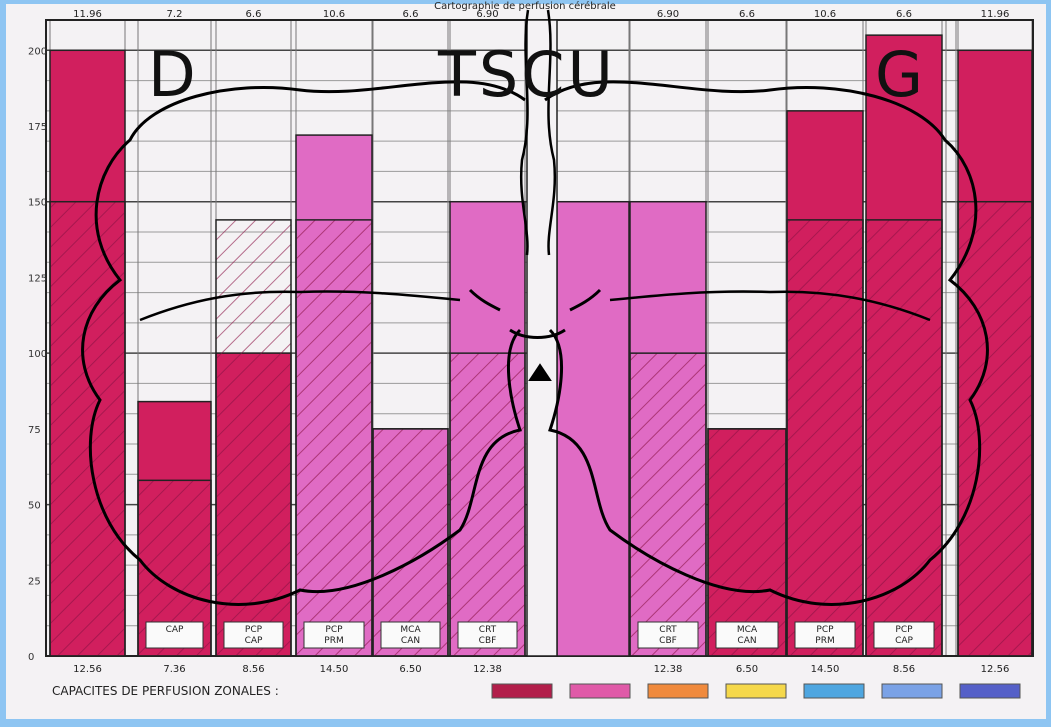  Describe the element at coordinates (34, 506) in the screenshot. I see `y-tick-label: 50` at that location.